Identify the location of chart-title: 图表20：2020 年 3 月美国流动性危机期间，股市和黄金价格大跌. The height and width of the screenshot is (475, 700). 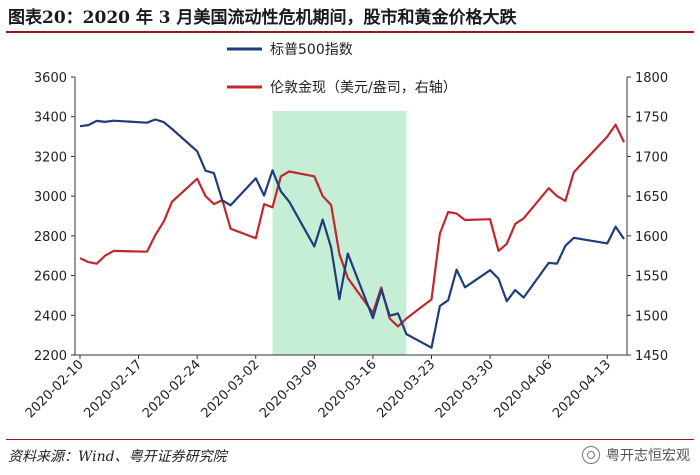
(262, 18).